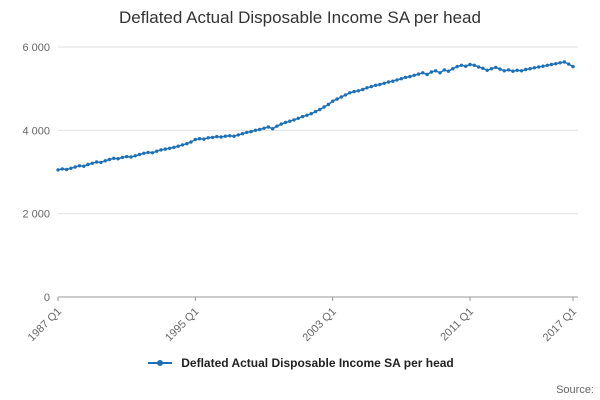 The height and width of the screenshot is (400, 600). I want to click on x-tick-label: 2003 Q1, so click(319, 325).